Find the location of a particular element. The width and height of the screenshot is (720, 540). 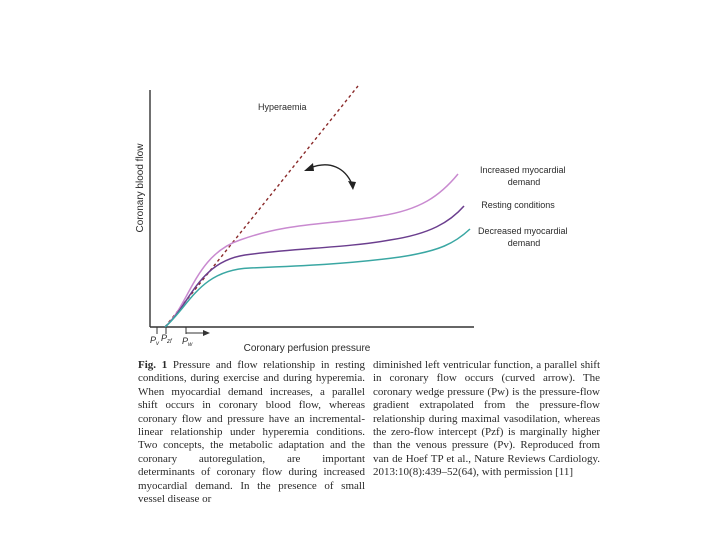

mark-pzf: Pzf is located at coordinates (167, 339).